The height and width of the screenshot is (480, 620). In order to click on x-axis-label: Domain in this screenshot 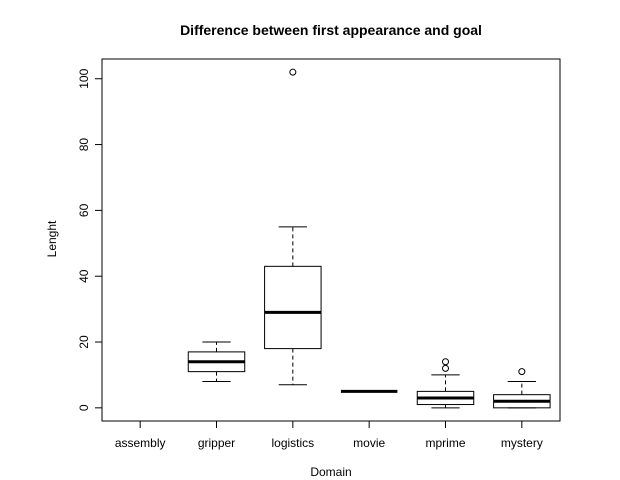, I will do `click(330, 472)`.